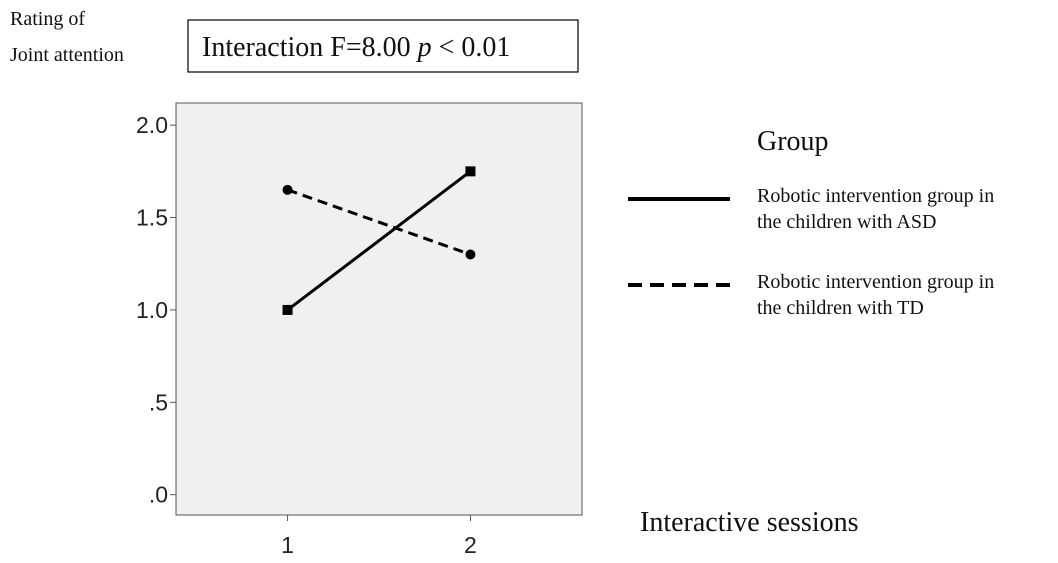 This screenshot has height=563, width=1058. Describe the element at coordinates (749, 522) in the screenshot. I see `x-label: Interactive sessions` at that location.